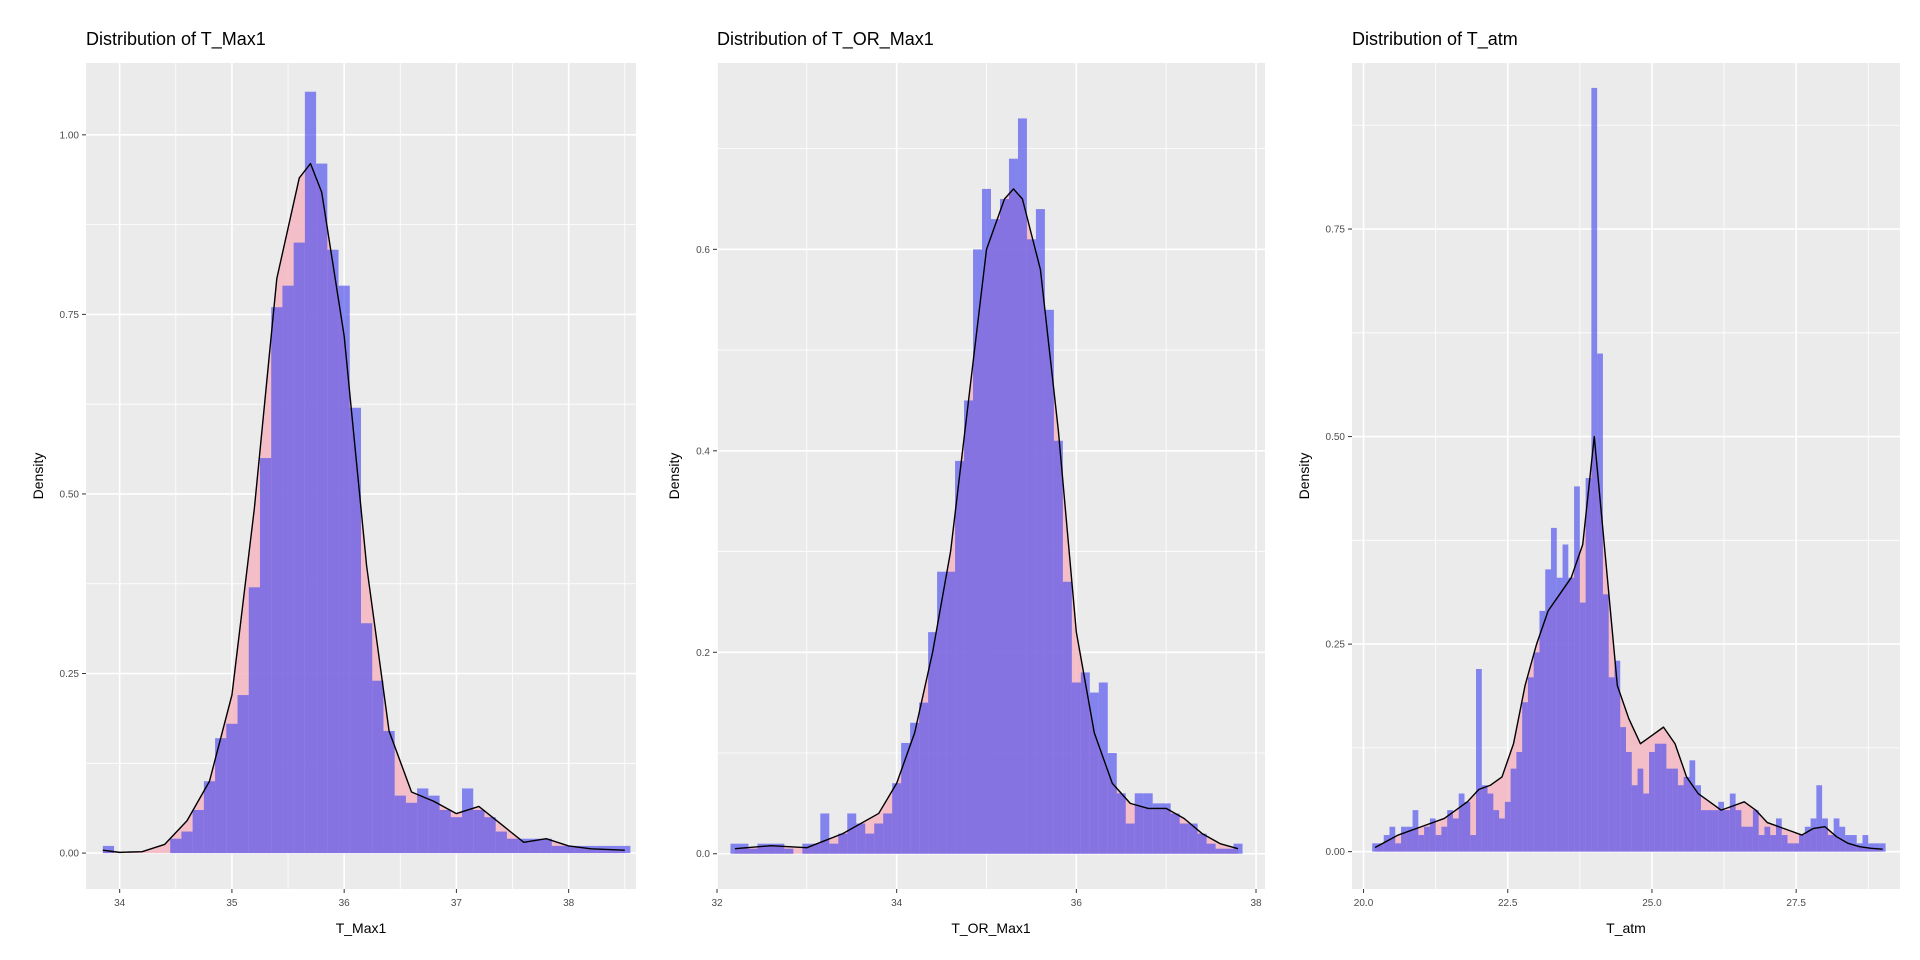 The width and height of the screenshot is (1920, 960). What do you see at coordinates (703, 250) in the screenshot?
I see `y-tick-label: 0.6` at bounding box center [703, 250].